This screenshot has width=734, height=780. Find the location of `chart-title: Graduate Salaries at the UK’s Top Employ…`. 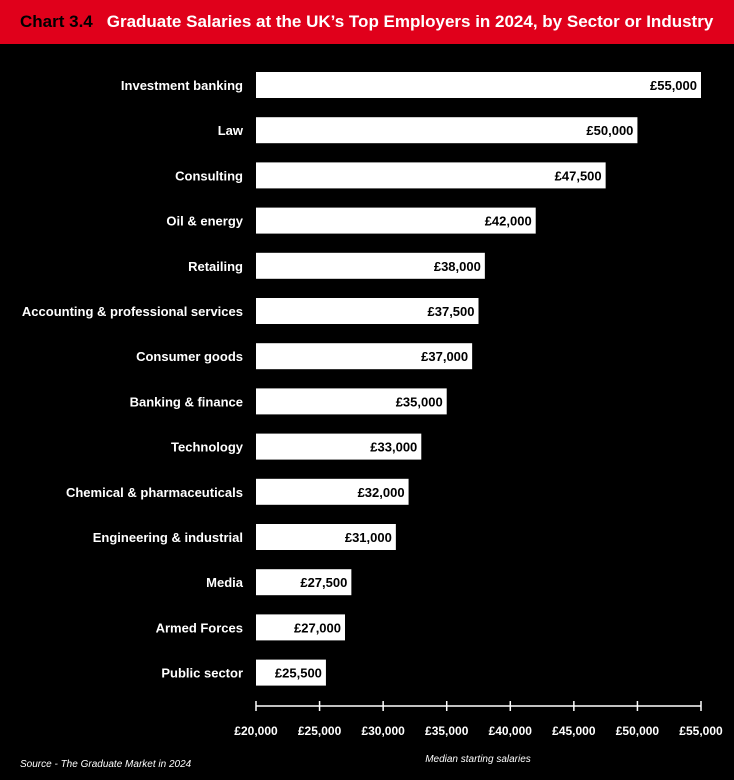

chart-title: Graduate Salaries at the UK’s Top Employ… is located at coordinates (410, 21).